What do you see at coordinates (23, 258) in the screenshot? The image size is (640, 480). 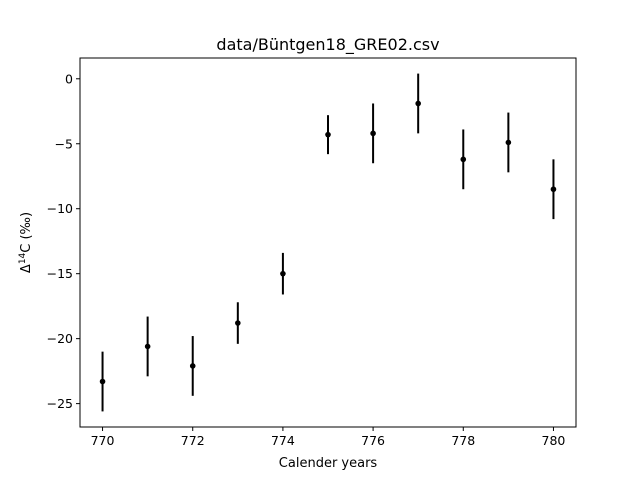 I see `y-axis-label-superscript: 14` at bounding box center [23, 258].